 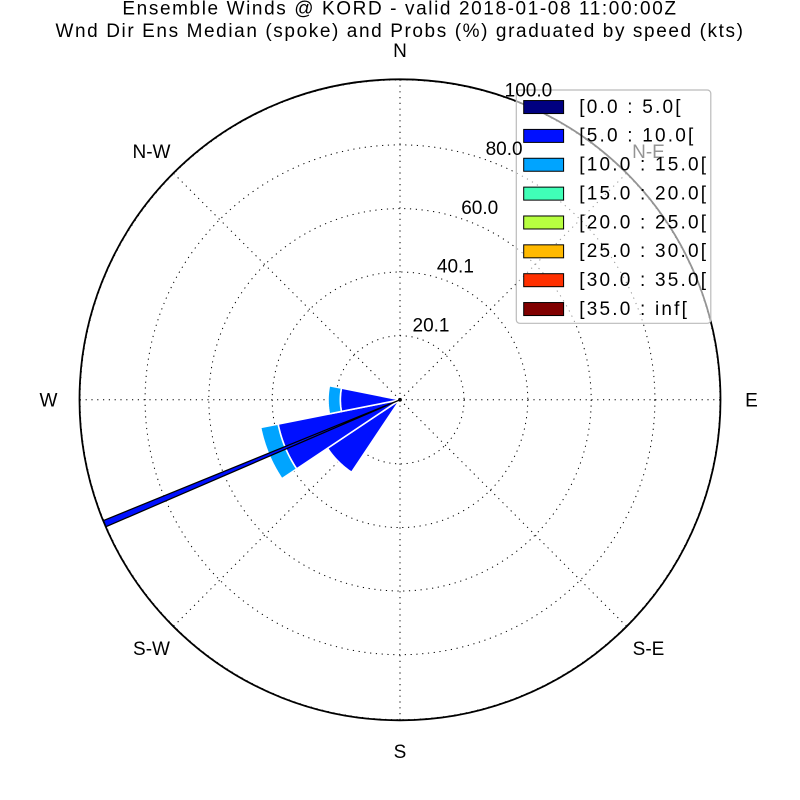 I want to click on svg-text: [15.0 : 20.0[, so click(x=643, y=193).